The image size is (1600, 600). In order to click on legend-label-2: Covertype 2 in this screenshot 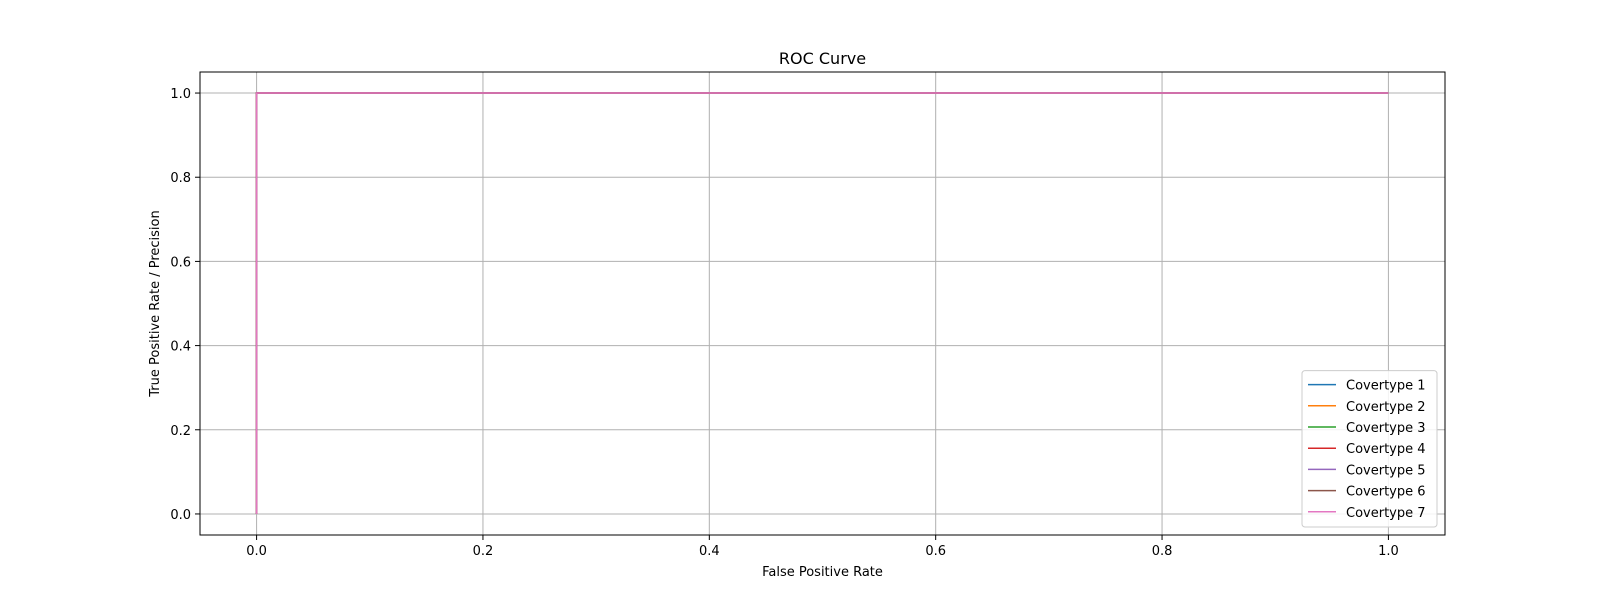, I will do `click(1386, 407)`.